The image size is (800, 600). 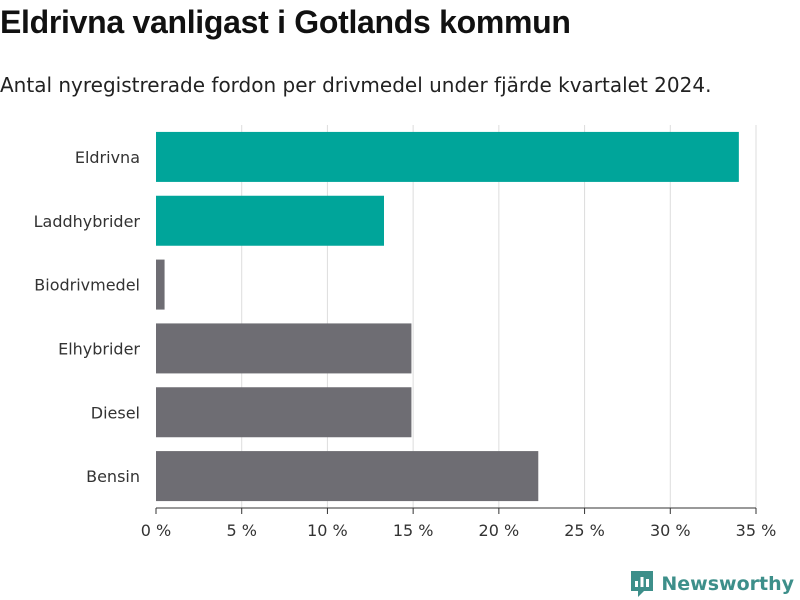 What do you see at coordinates (413, 530) in the screenshot?
I see `x-tick-label: 15 %` at bounding box center [413, 530].